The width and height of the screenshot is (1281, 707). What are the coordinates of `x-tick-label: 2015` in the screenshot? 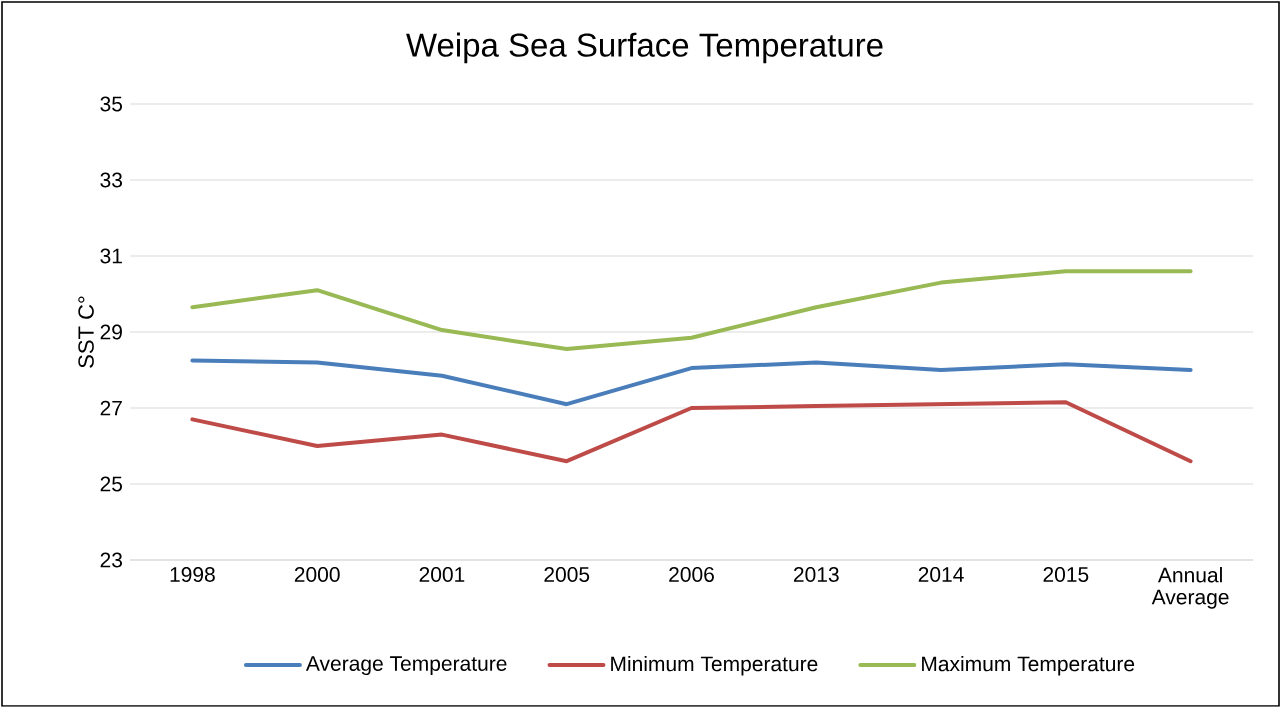 It's located at (1066, 575).